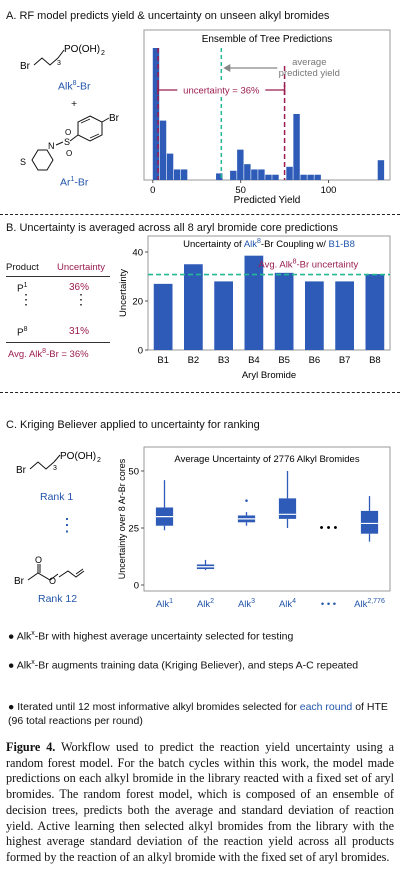 This screenshot has height=881, width=400. I want to click on alkyl-bromide-structure-rank1: Br 3 PO(OH) 2, so click(58, 463).